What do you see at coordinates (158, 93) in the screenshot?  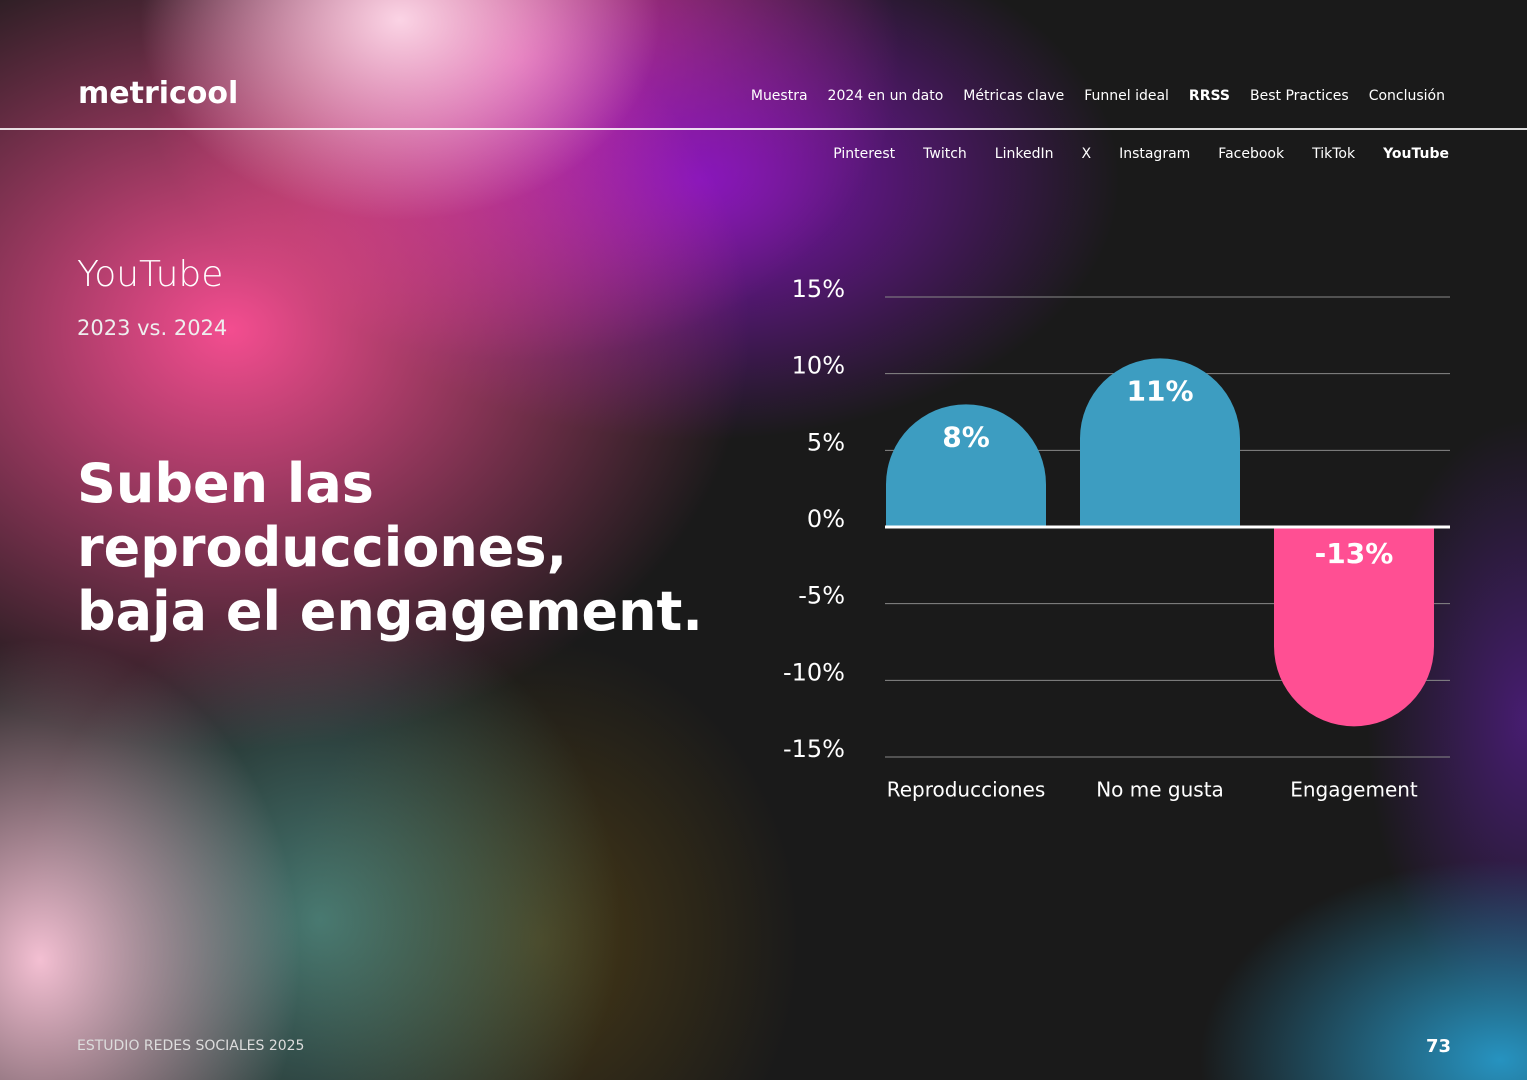 I see `logo: metricool` at bounding box center [158, 93].